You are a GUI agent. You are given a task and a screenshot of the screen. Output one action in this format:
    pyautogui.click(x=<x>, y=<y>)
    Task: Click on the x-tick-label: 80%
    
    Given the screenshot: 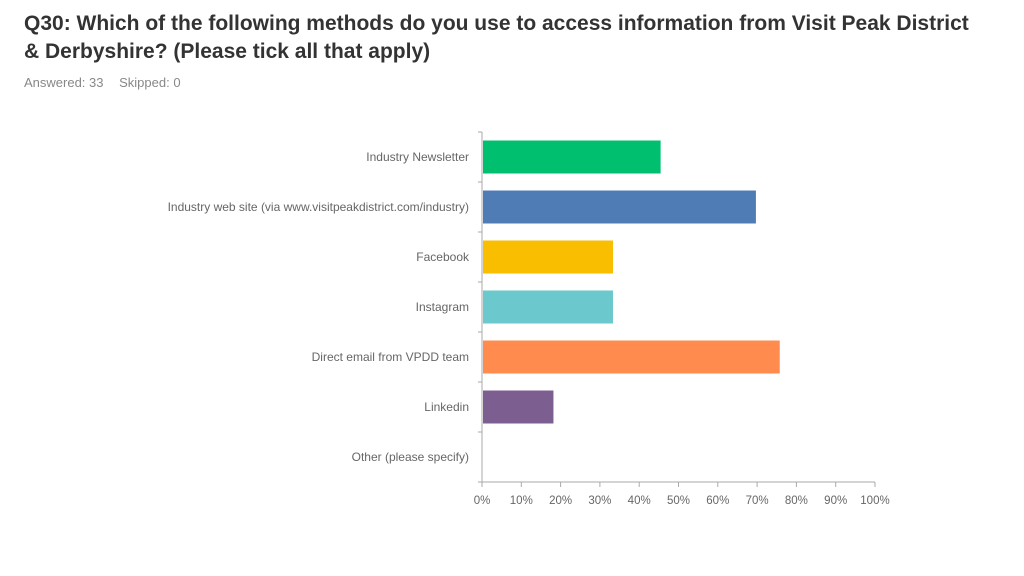 What is the action you would take?
    pyautogui.click(x=796, y=501)
    